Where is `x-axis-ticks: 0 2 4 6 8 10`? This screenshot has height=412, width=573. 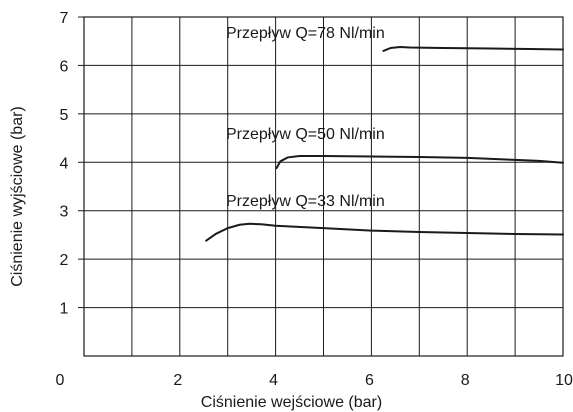
x-axis-ticks: 0 2 4 6 8 10 is located at coordinates (314, 380).